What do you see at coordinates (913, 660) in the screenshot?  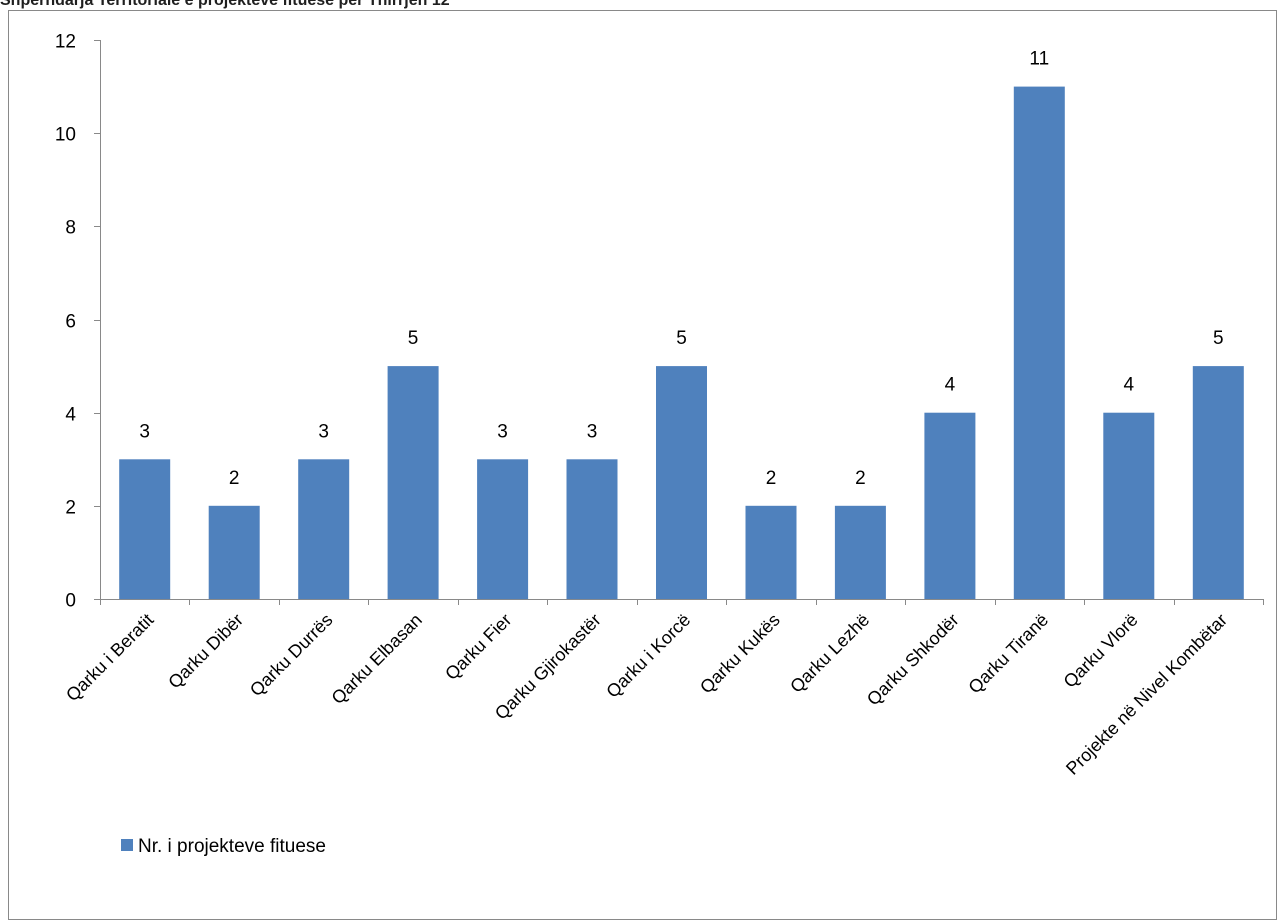 I see `x-tick-label: Qarku Shkodër` at bounding box center [913, 660].